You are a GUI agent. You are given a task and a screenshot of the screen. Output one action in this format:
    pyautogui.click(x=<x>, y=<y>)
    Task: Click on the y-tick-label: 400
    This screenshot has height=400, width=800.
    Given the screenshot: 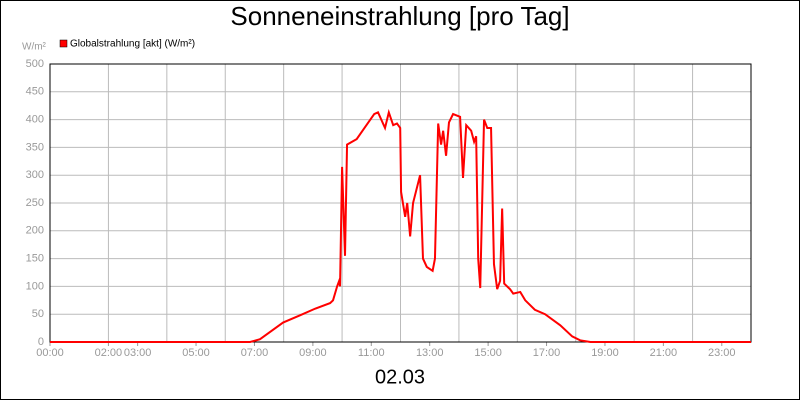 What is the action you would take?
    pyautogui.click(x=35, y=120)
    